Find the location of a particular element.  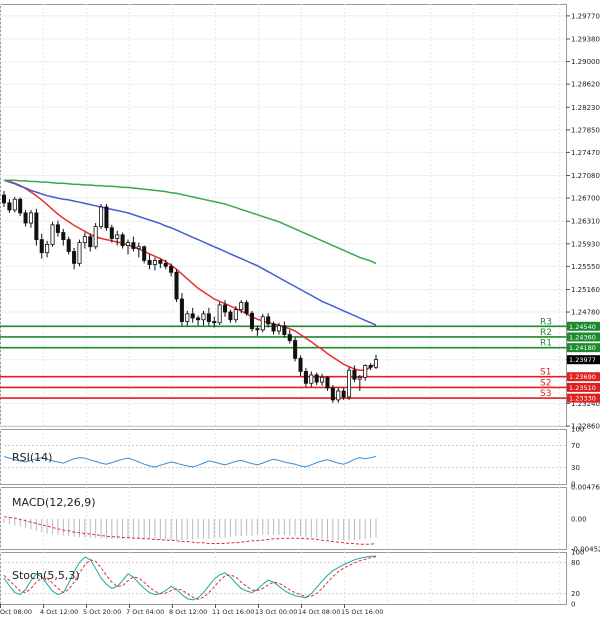

macd-tick-label: 0.00 is located at coordinates (579, 519).